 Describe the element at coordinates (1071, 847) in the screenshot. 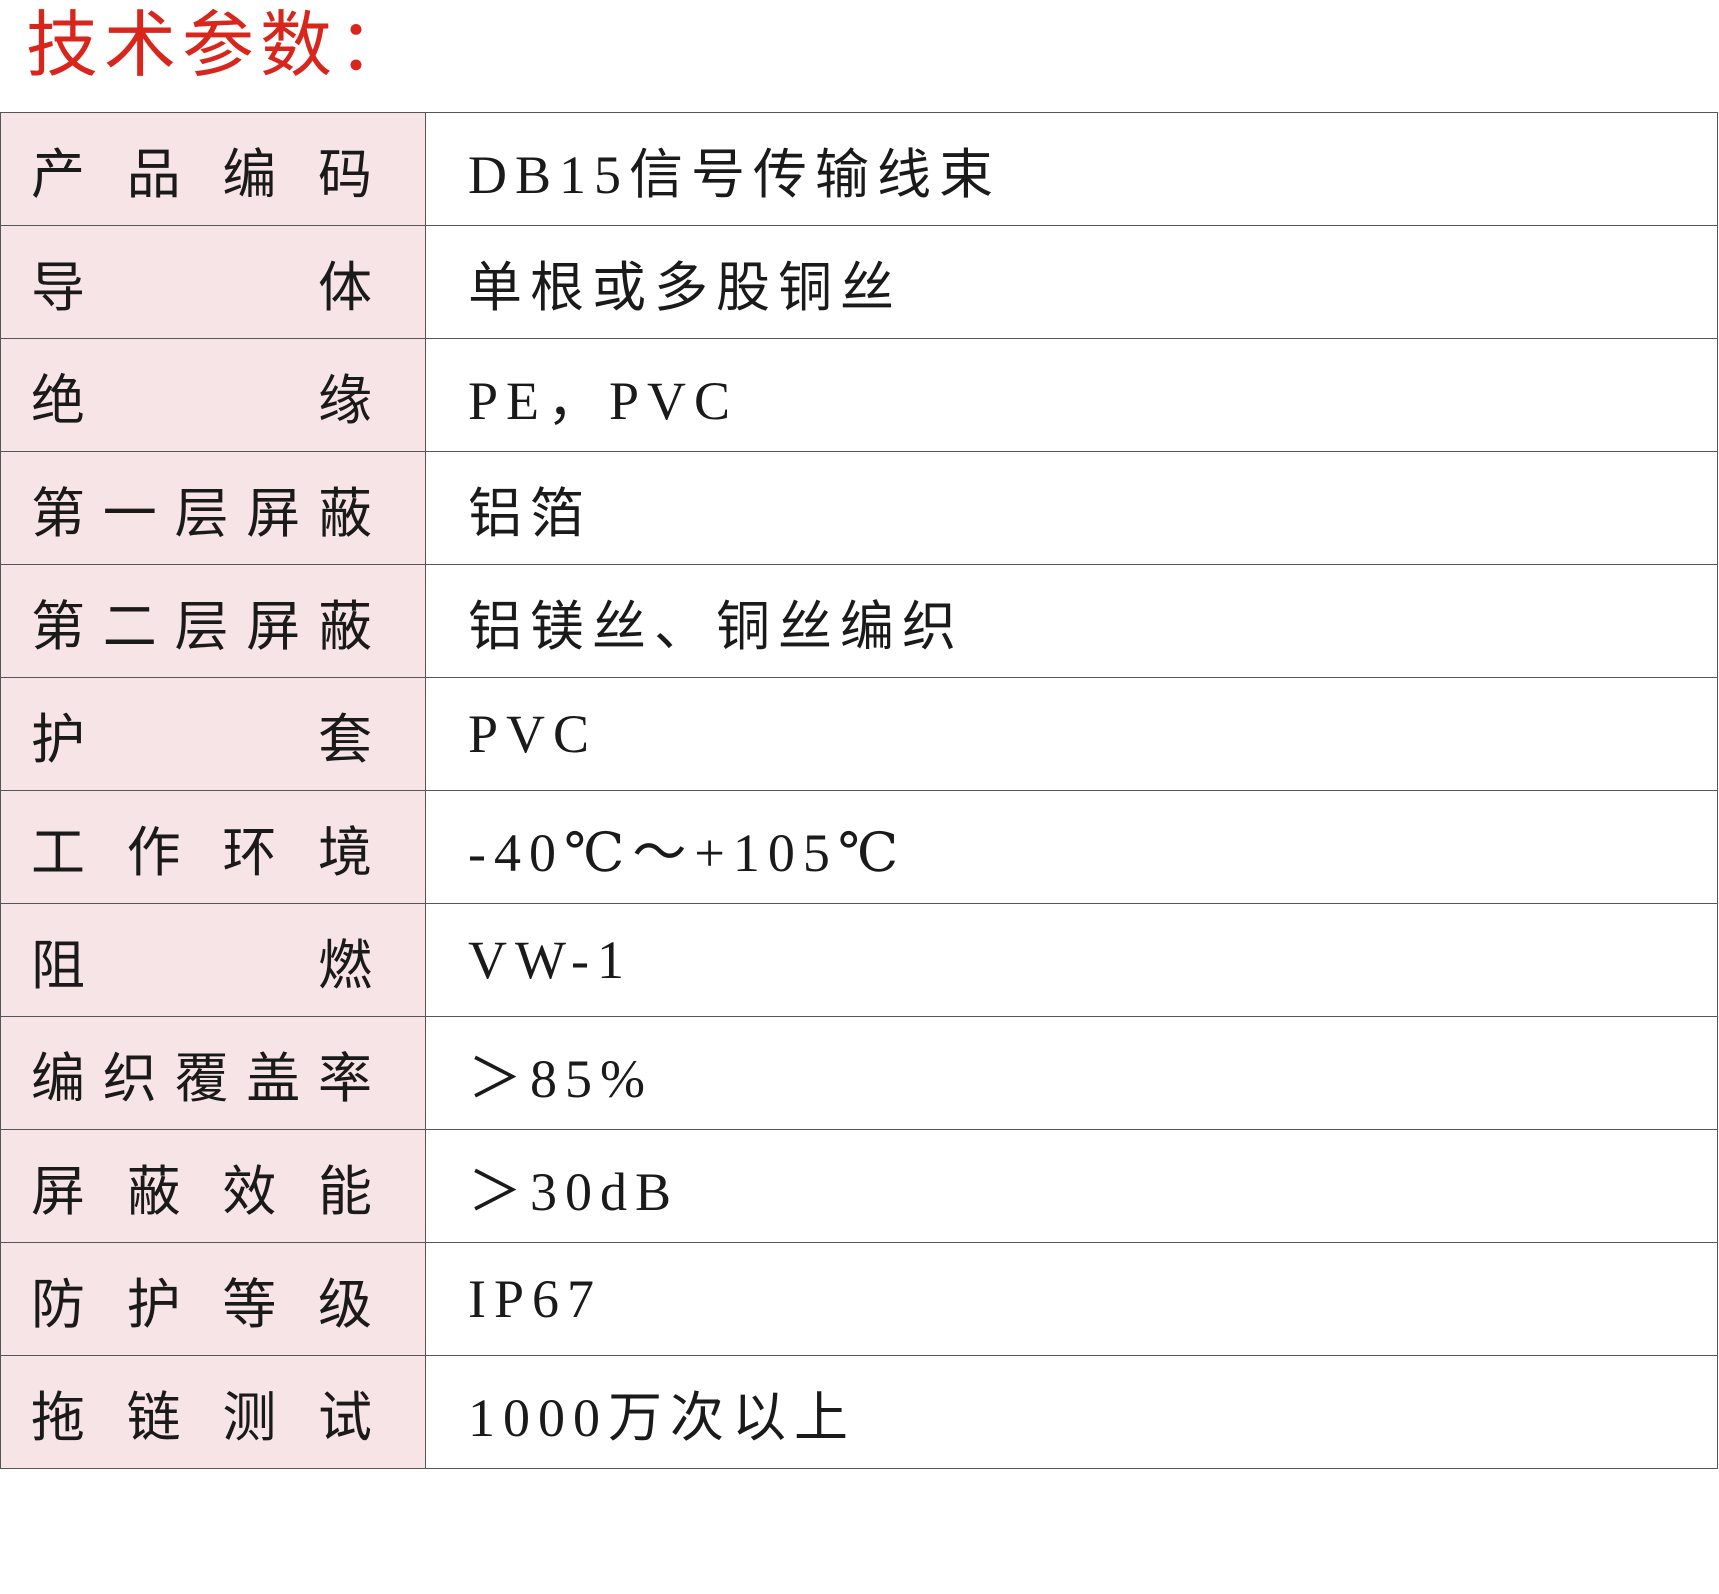

I see `spec-value-cell: -40℃～+105℃` at that location.